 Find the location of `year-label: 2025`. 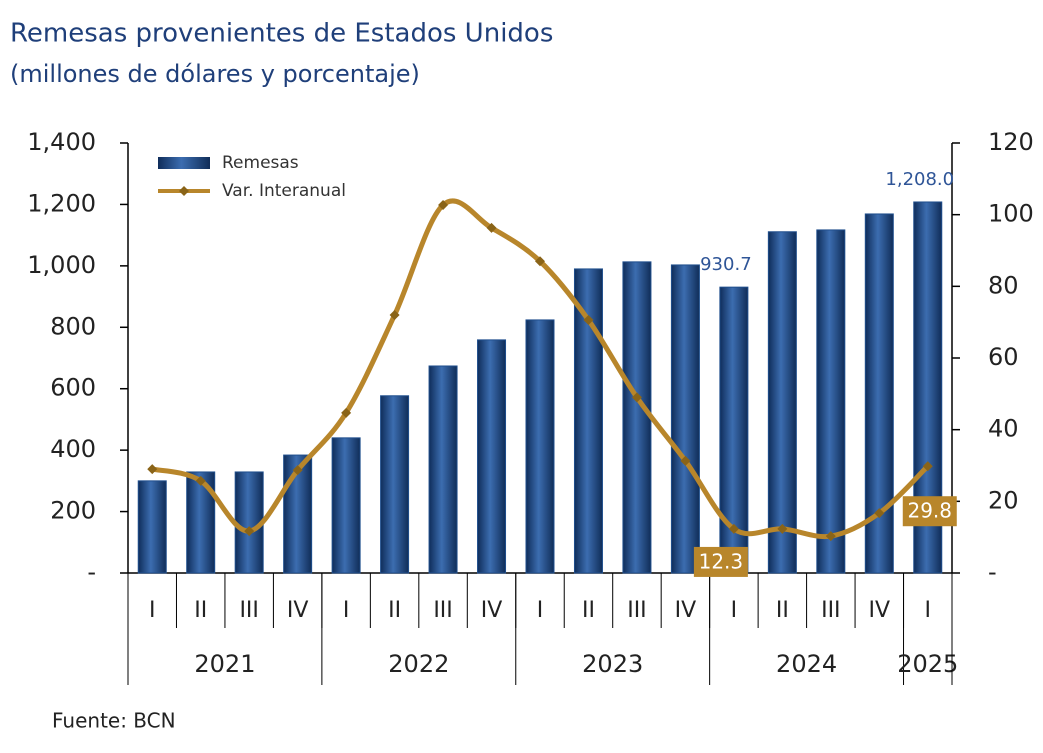

year-label: 2025 is located at coordinates (927, 664).